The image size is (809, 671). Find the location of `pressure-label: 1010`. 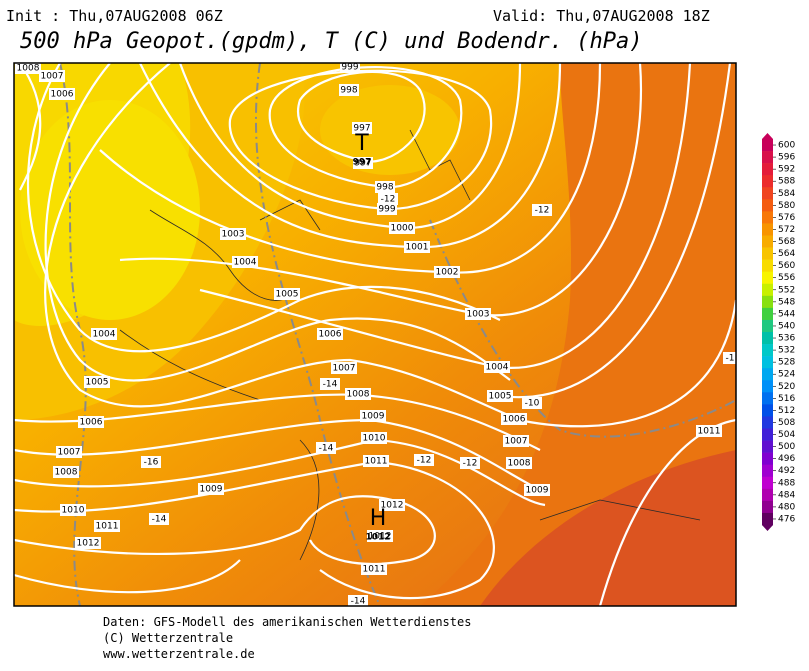

pressure-label: 1010 is located at coordinates (73, 511).